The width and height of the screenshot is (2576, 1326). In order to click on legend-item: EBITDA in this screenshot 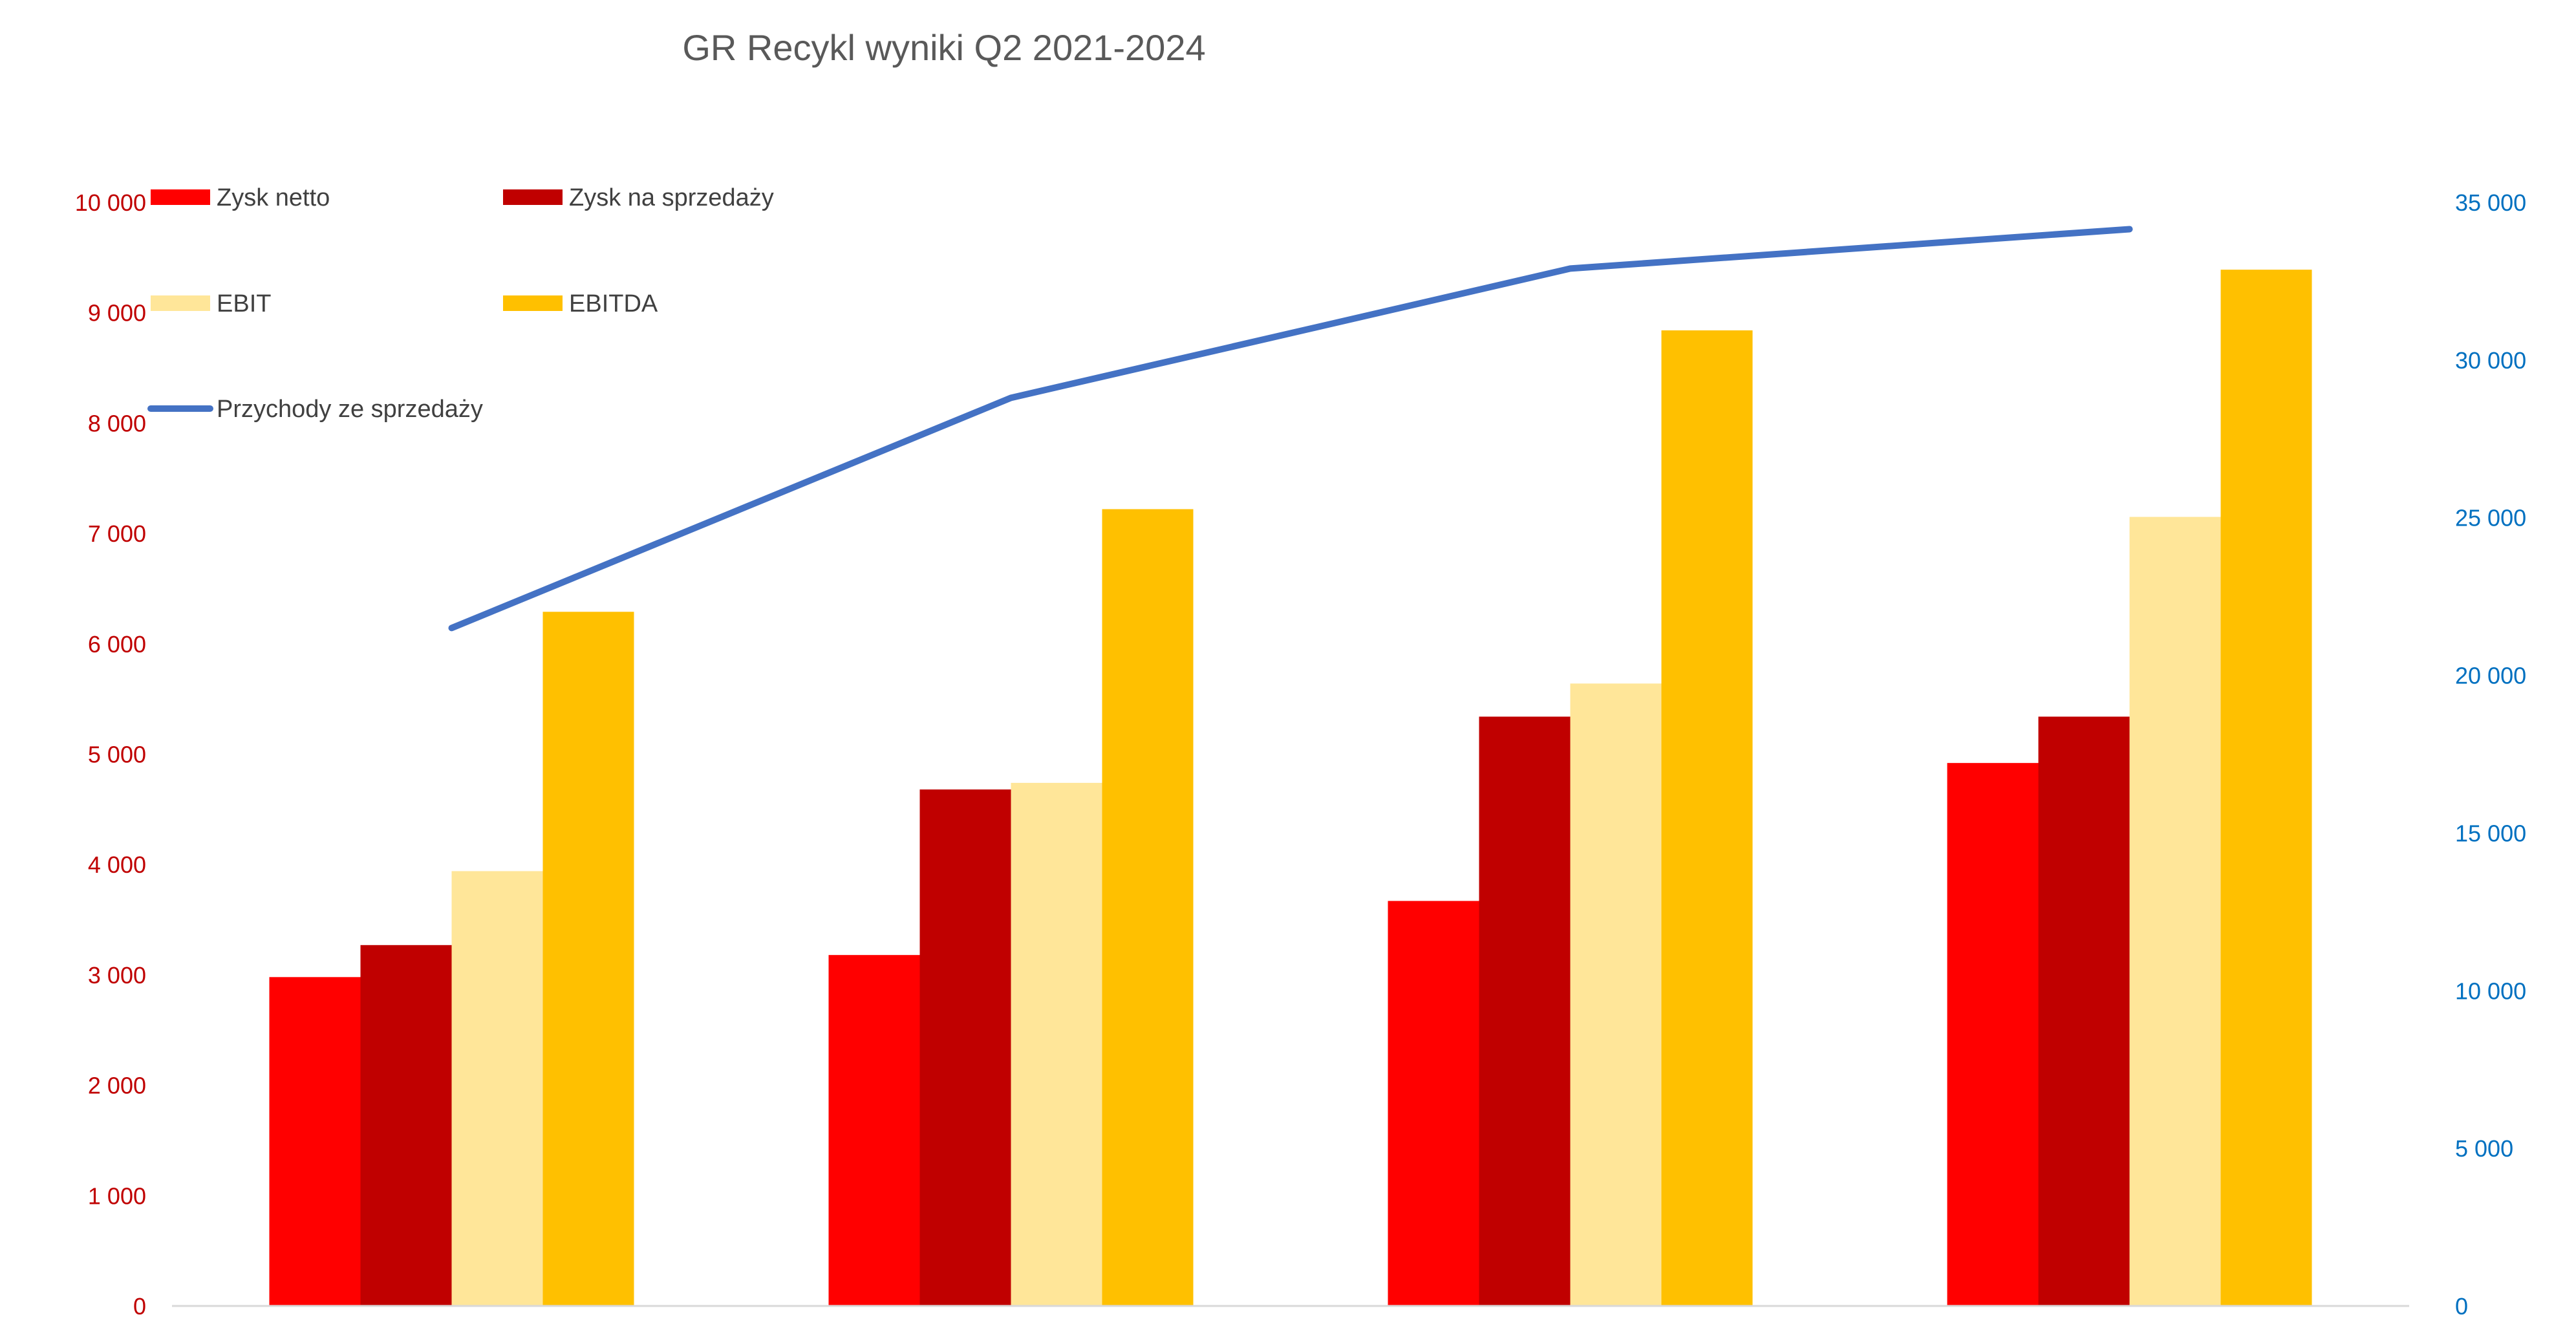, I will do `click(580, 303)`.